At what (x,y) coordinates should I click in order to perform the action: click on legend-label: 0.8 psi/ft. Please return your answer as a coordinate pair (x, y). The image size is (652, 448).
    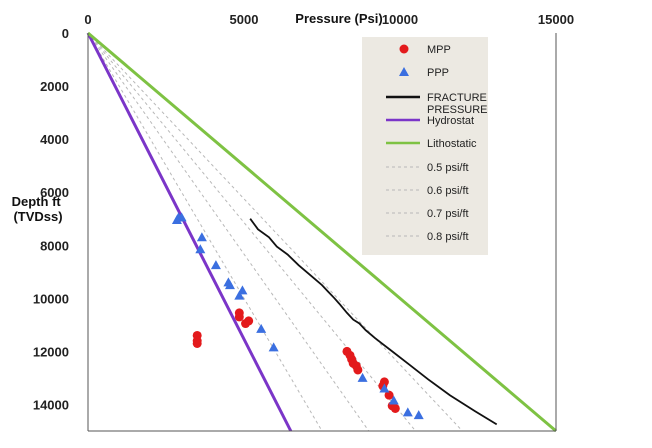
    Looking at the image, I should click on (448, 237).